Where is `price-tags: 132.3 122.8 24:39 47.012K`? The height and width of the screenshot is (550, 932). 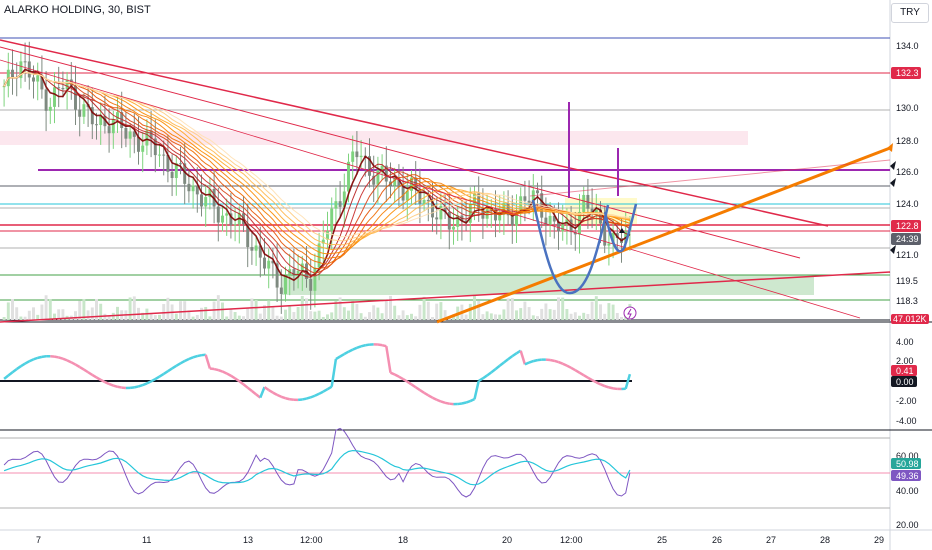 price-tags: 132.3 122.8 24:39 47.012K is located at coordinates (910, 195).